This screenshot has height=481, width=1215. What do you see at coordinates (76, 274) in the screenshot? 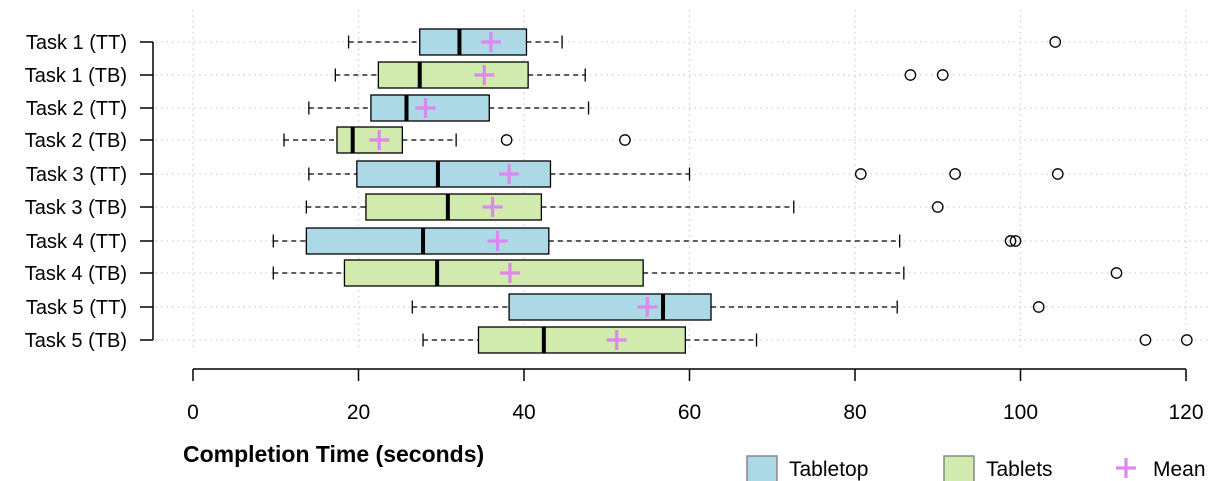
I see `y-tick-label: Task 4 (TB)` at bounding box center [76, 274].